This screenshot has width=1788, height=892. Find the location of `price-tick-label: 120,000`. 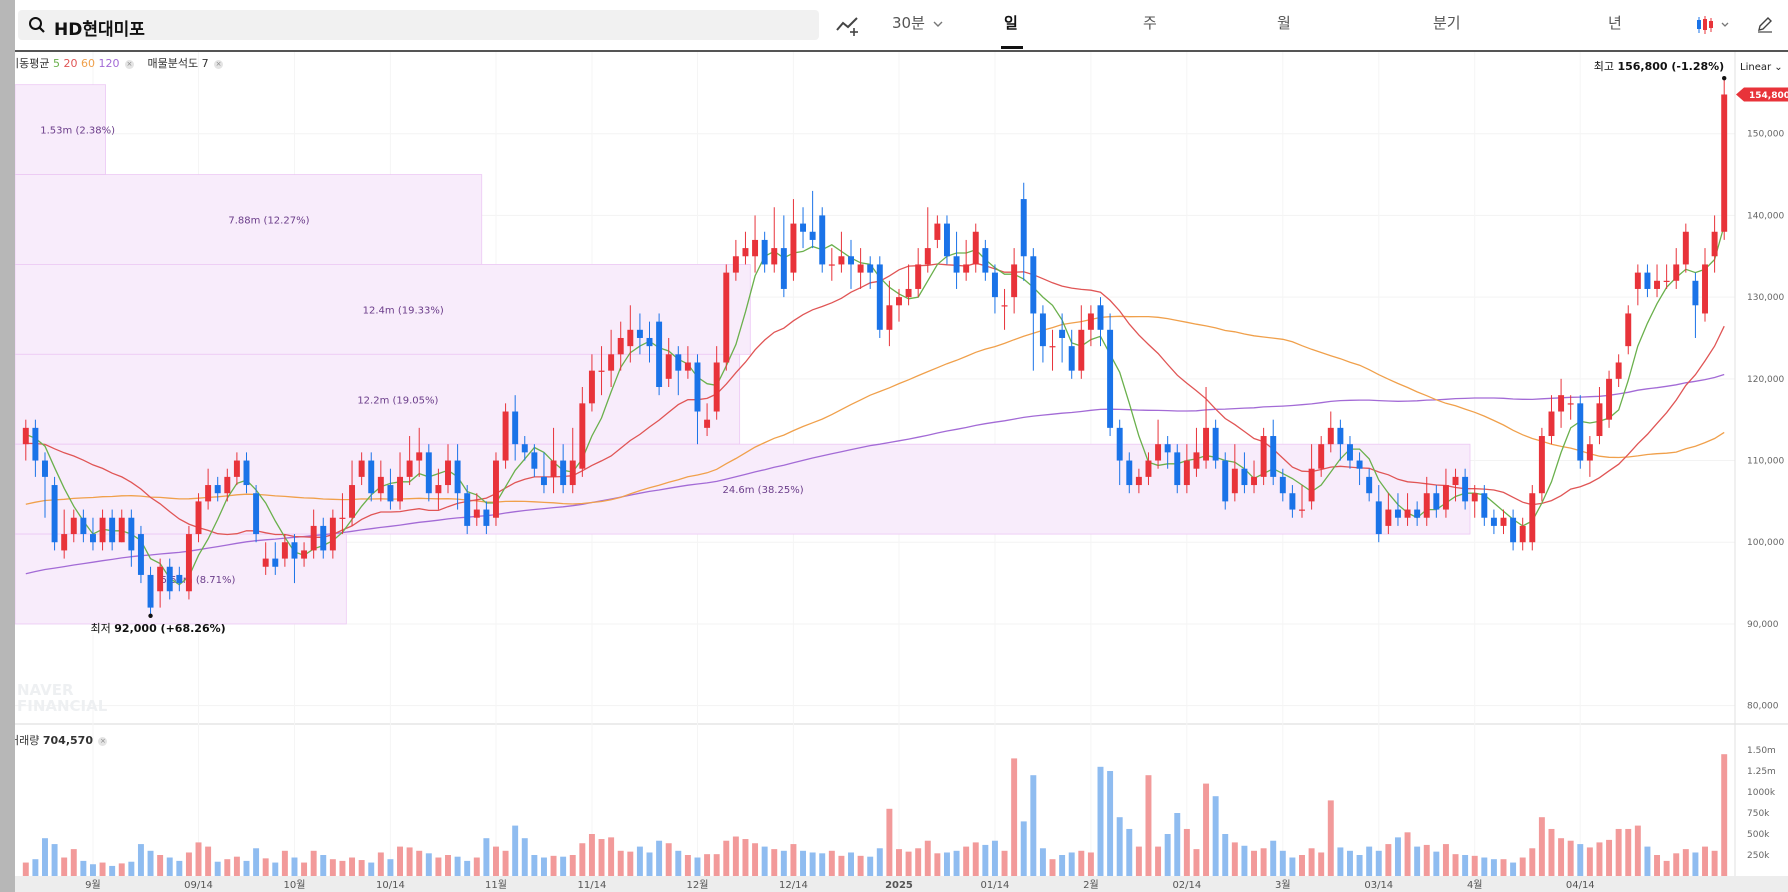

price-tick-label: 120,000 is located at coordinates (1765, 380).